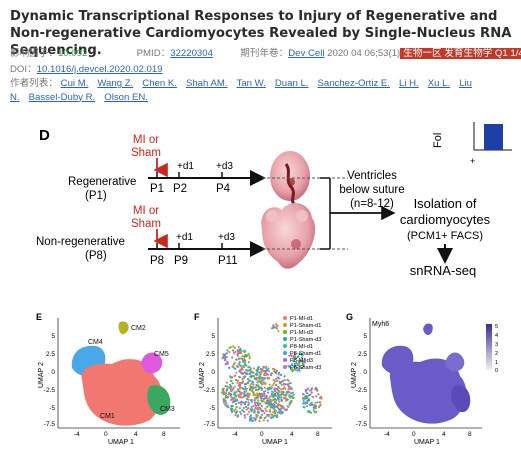 This screenshot has height=454, width=521. I want to click on umap-e-clusters: CM1 CM2 CM3 CM4 CM5, so click(123, 373).